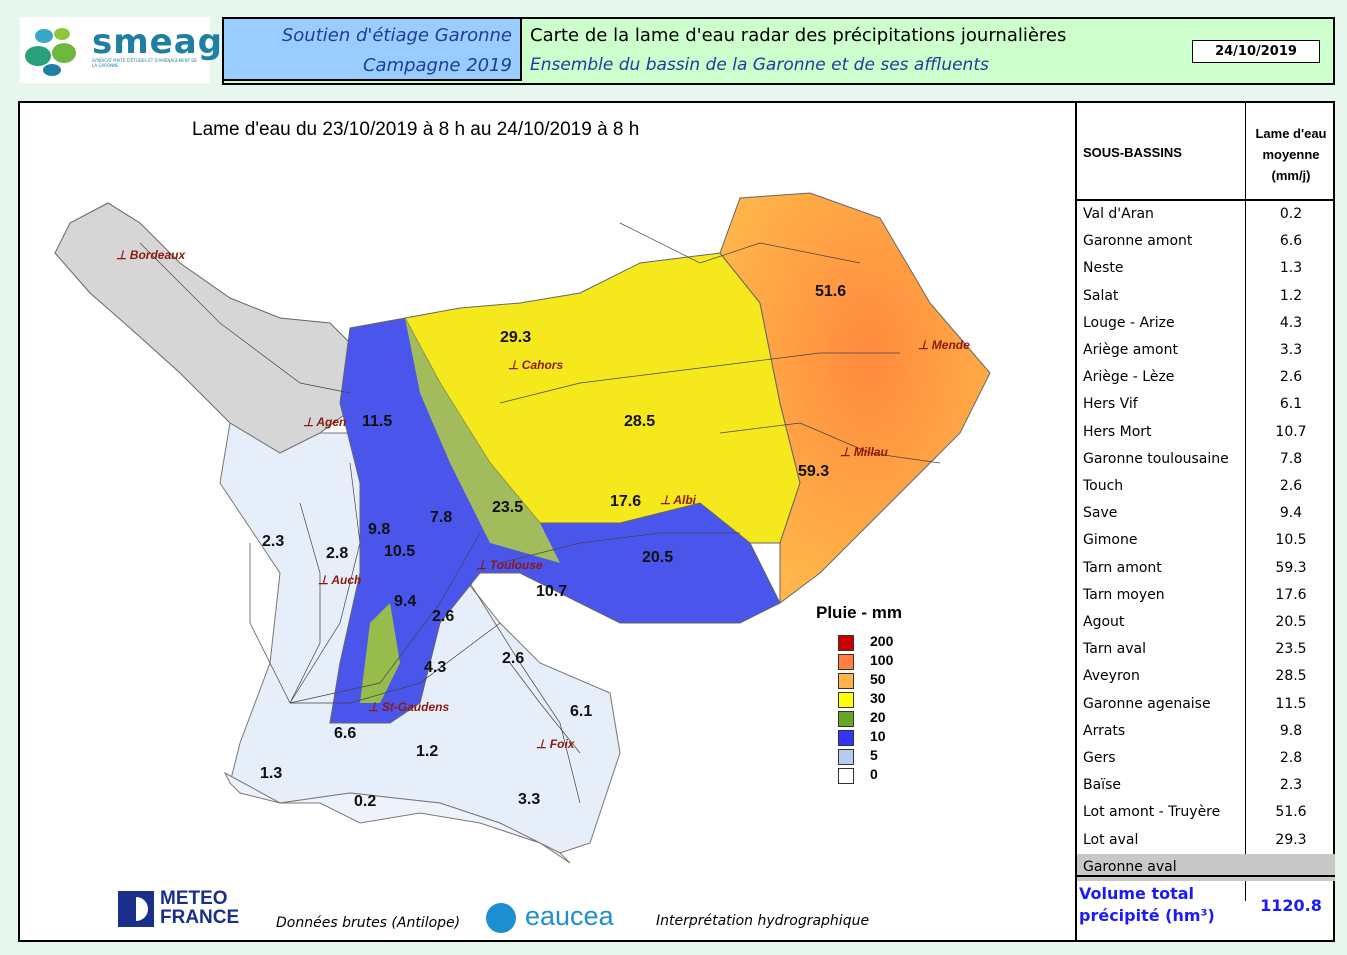  Describe the element at coordinates (882, 641) in the screenshot. I see `legend-label: 200` at that location.